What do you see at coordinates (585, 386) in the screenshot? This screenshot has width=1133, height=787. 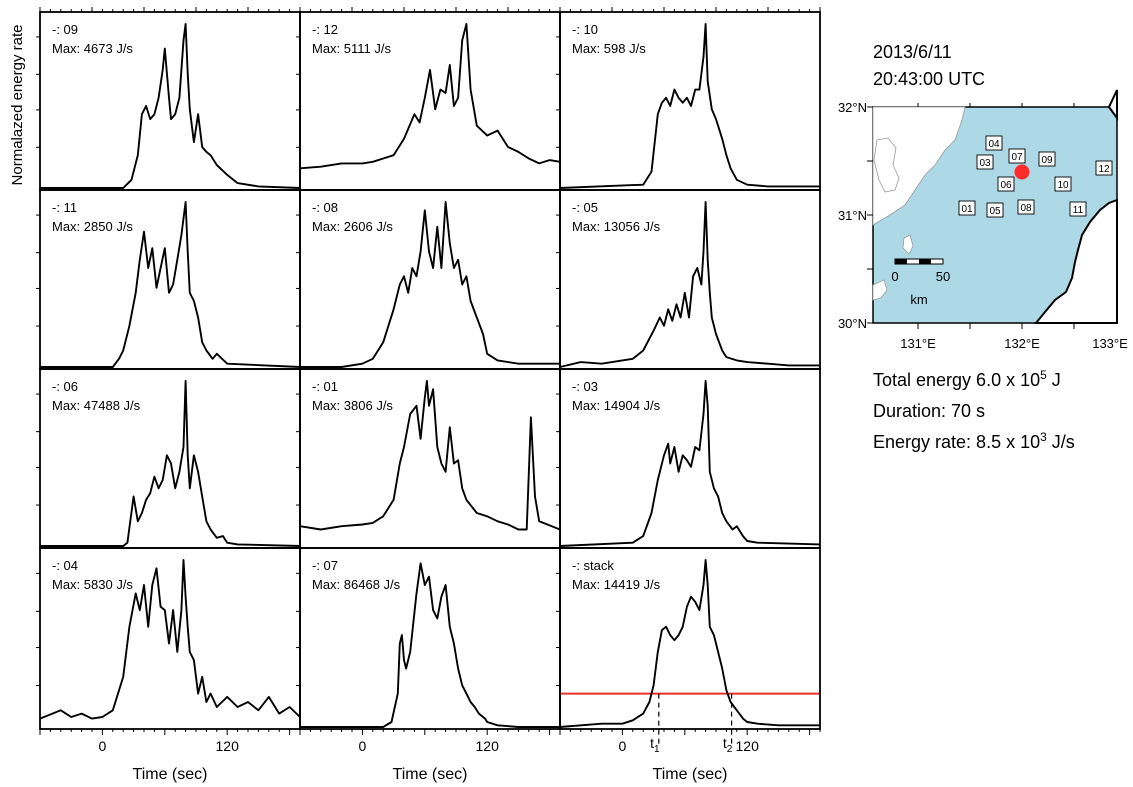 I see `panel-label: -: 03` at bounding box center [585, 386].